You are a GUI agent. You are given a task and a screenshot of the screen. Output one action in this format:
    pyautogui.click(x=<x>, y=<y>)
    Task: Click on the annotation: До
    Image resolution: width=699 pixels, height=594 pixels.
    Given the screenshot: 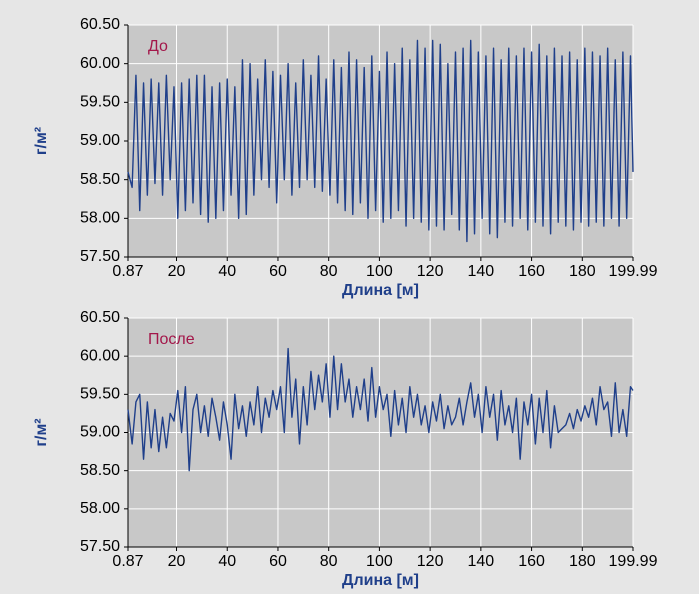 What is the action you would take?
    pyautogui.click(x=158, y=46)
    